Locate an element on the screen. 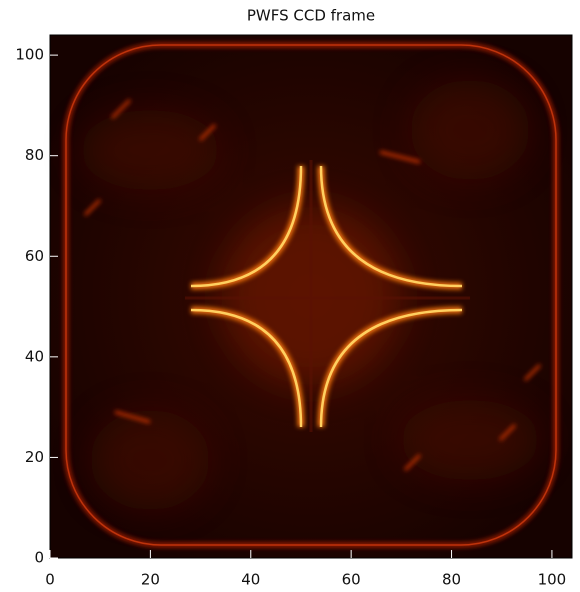 The height and width of the screenshot is (592, 580). y-tick-label: 60 is located at coordinates (34, 256).